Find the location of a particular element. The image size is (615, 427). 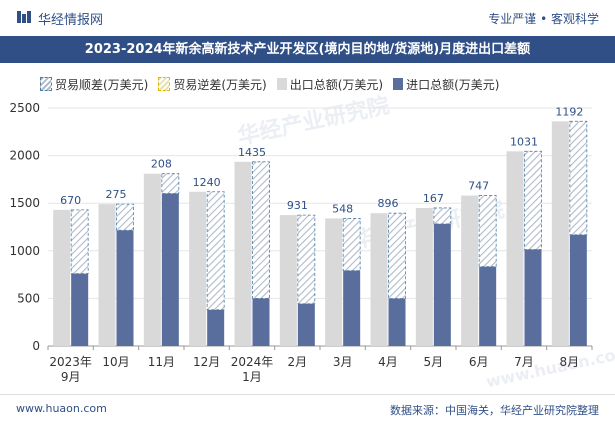

y-tick-label: 1000 is located at coordinates (24, 251).